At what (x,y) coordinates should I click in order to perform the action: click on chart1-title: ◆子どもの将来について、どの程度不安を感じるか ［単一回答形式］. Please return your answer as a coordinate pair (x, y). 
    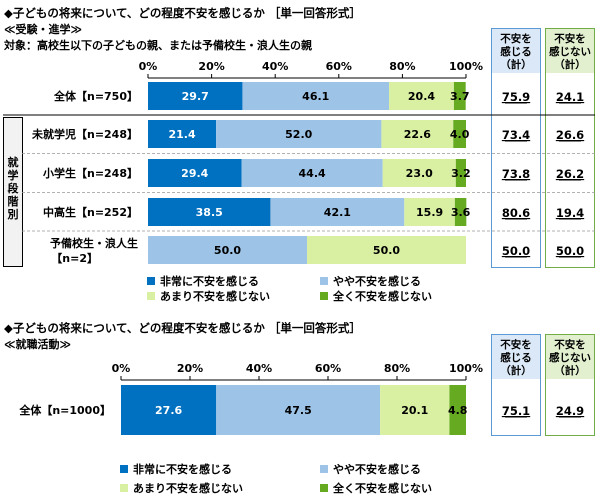
    Looking at the image, I should click on (182, 13).